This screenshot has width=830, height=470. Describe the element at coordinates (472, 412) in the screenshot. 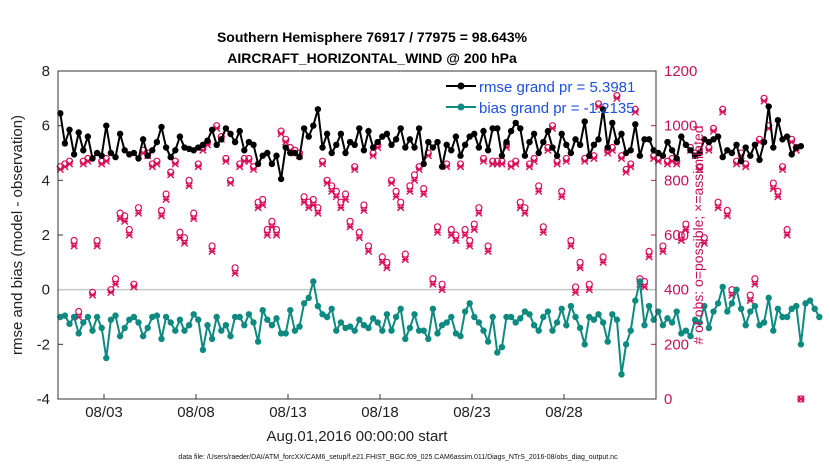

I see `x-tick-label: 08/23` at that location.